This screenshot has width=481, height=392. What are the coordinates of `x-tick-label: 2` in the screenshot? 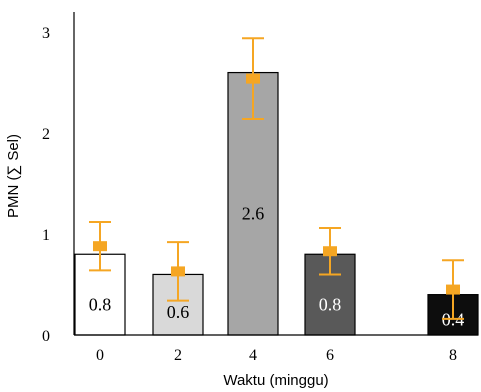 It's located at (178, 355).